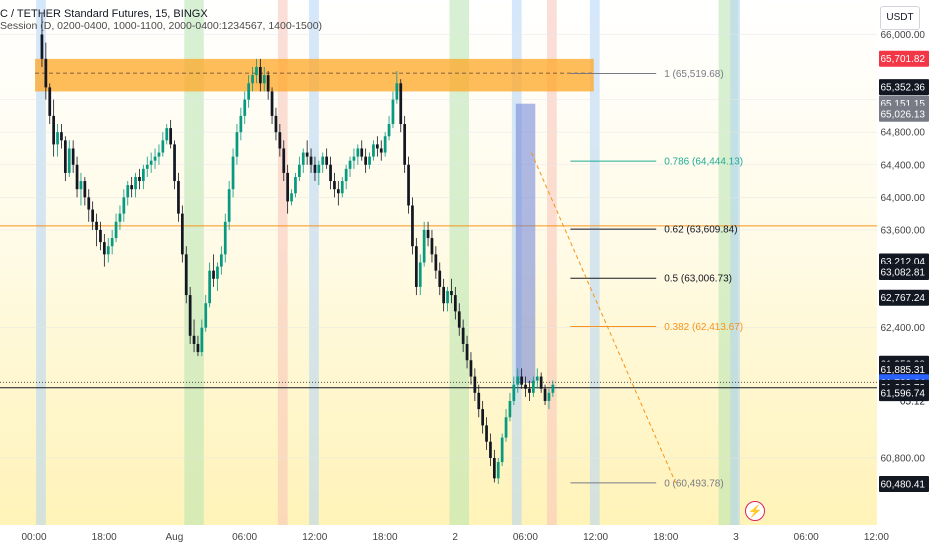 This screenshot has height=555, width=932. I want to click on x-tick-label-7: 06:00, so click(525, 537).